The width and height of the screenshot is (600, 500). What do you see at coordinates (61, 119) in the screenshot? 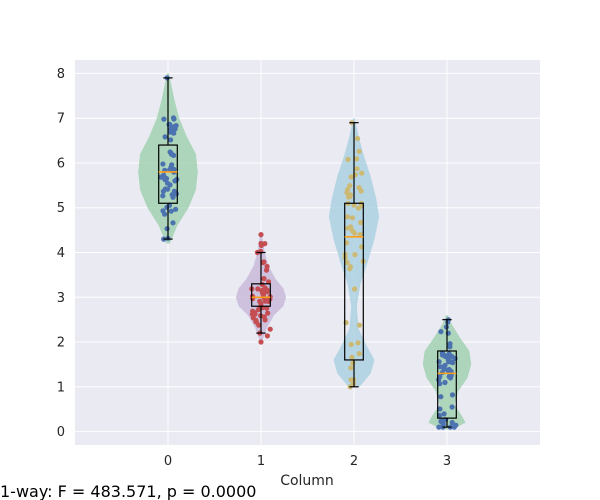
I see `y-tick-label: 7` at bounding box center [61, 119].